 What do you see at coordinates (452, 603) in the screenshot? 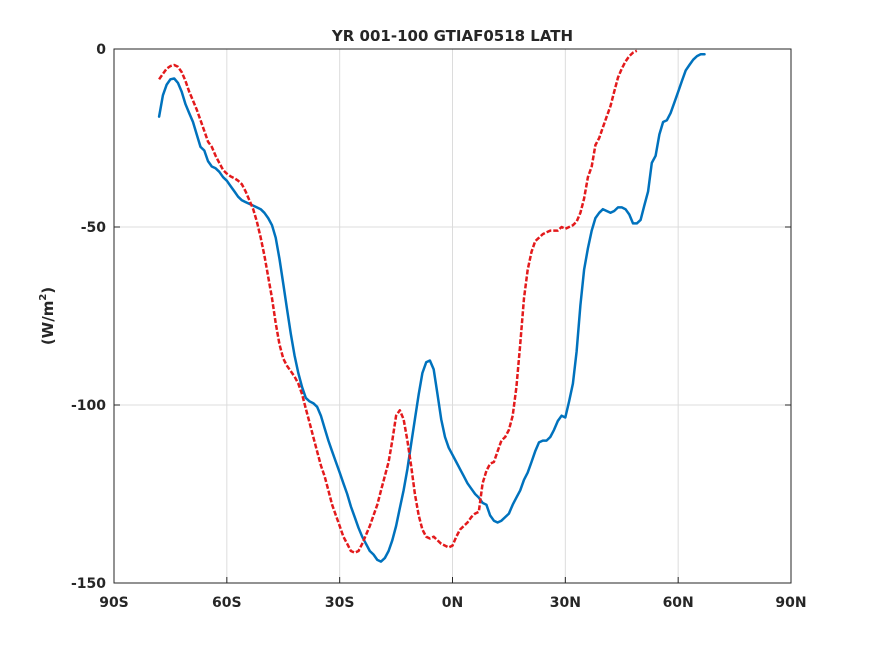
I see `x-tick-label: 0N` at bounding box center [452, 603].